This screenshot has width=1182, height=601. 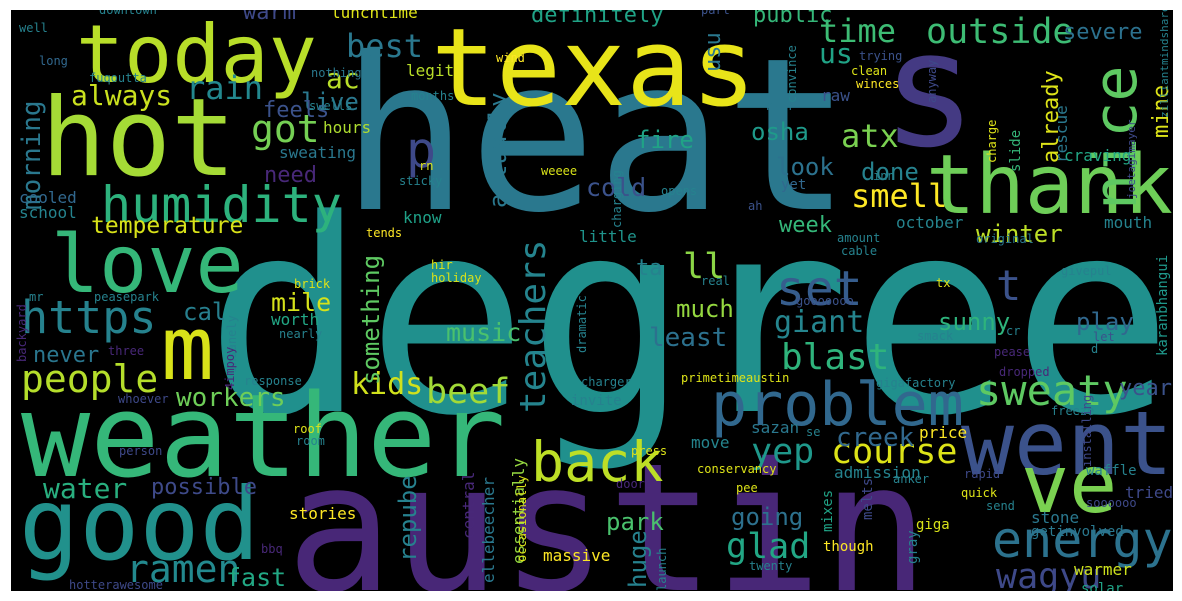 What do you see at coordinates (858, 31) in the screenshot?
I see `word-time: time` at bounding box center [858, 31].